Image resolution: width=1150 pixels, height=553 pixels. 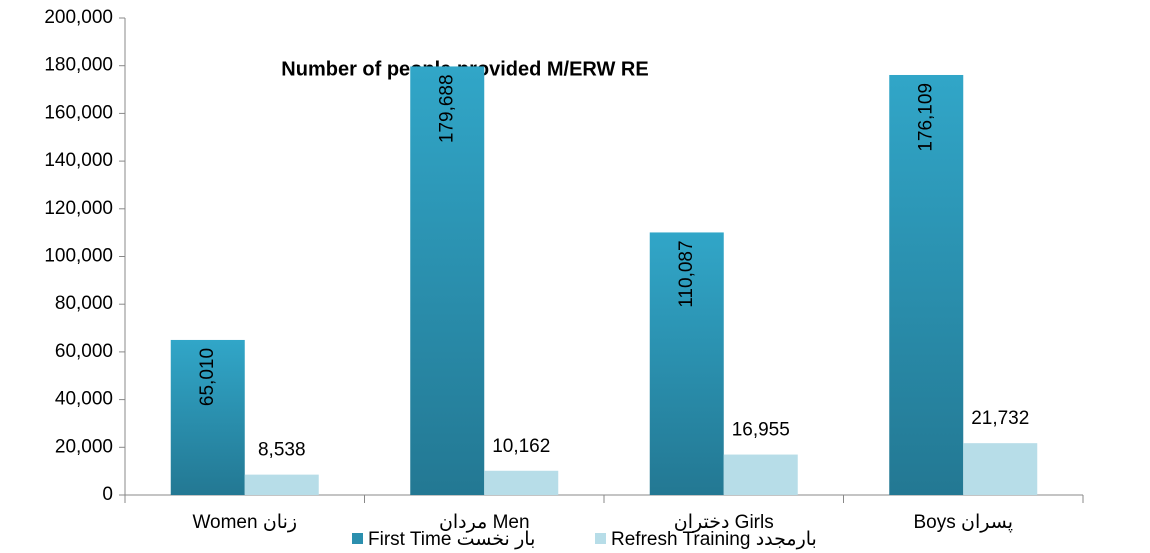 What do you see at coordinates (107, 494) in the screenshot?
I see `y-tick-label: 0` at bounding box center [107, 494].